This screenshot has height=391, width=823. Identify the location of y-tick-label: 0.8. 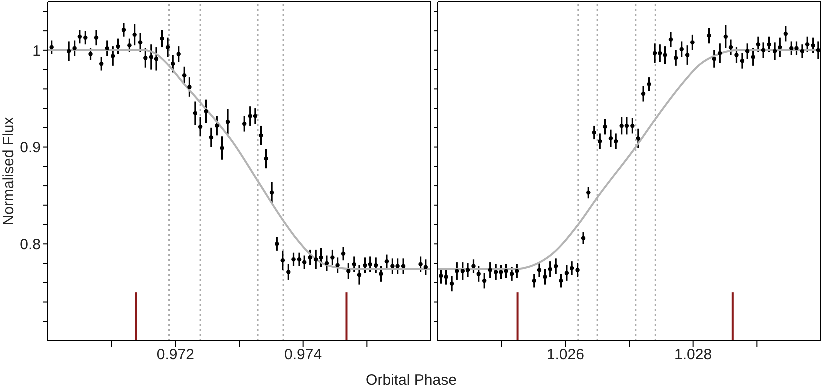
(30, 245).